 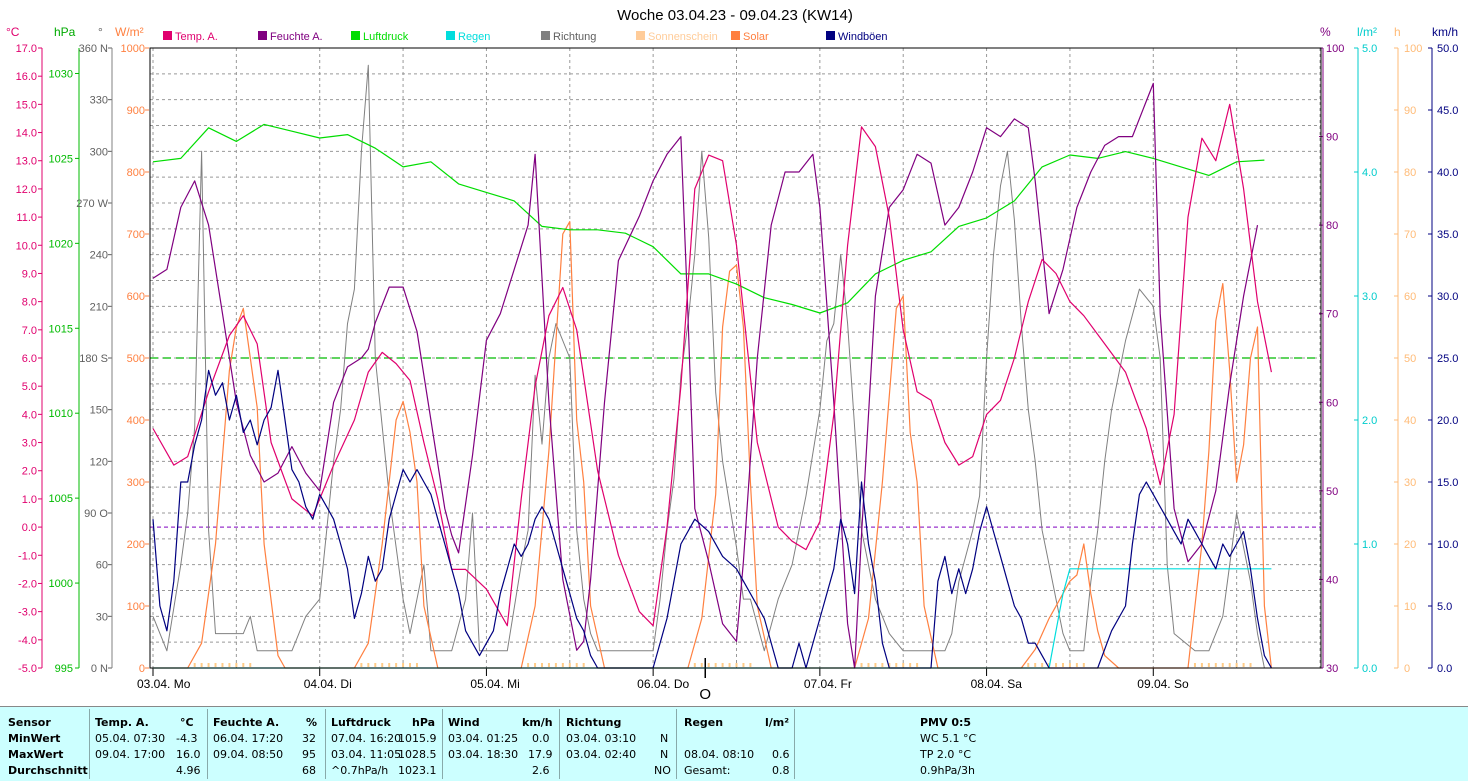 I want to click on sunshine-axis-tick-label: 40, so click(x=1410, y=421).